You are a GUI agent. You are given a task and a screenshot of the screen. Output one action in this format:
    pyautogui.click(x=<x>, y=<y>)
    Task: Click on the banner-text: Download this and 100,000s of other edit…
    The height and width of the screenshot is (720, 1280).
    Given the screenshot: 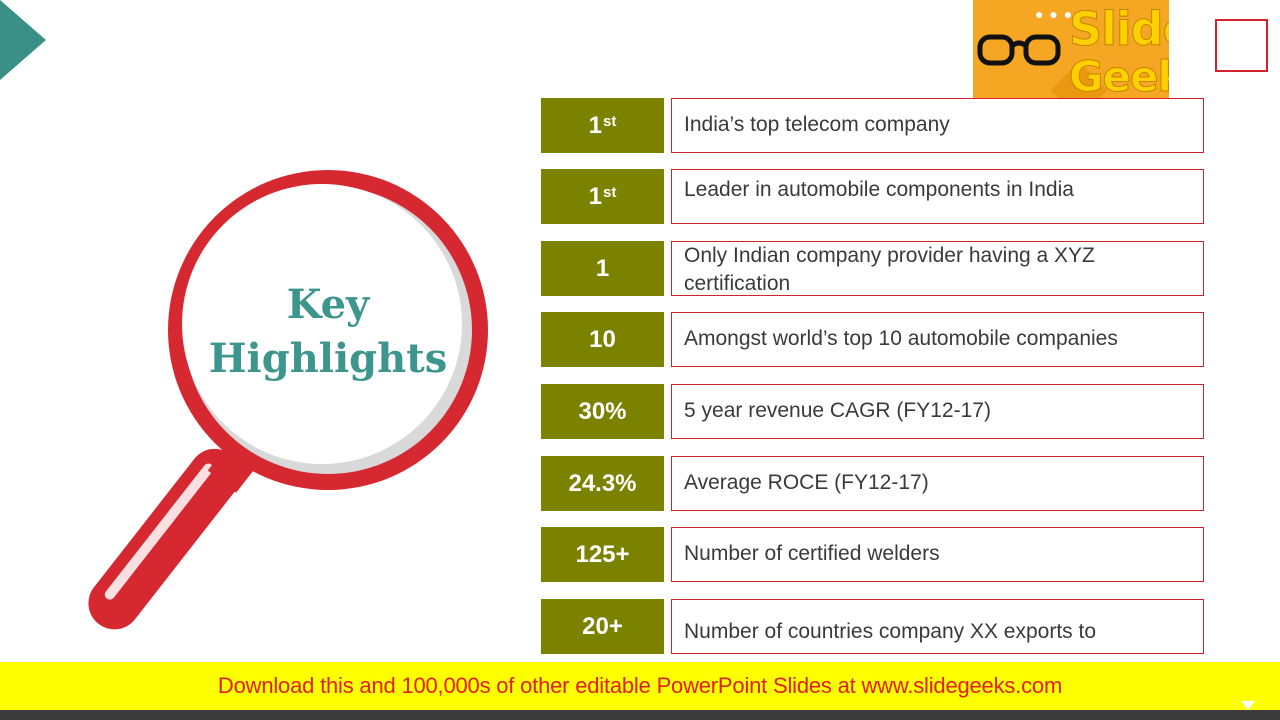 What is the action you would take?
    pyautogui.click(x=640, y=685)
    